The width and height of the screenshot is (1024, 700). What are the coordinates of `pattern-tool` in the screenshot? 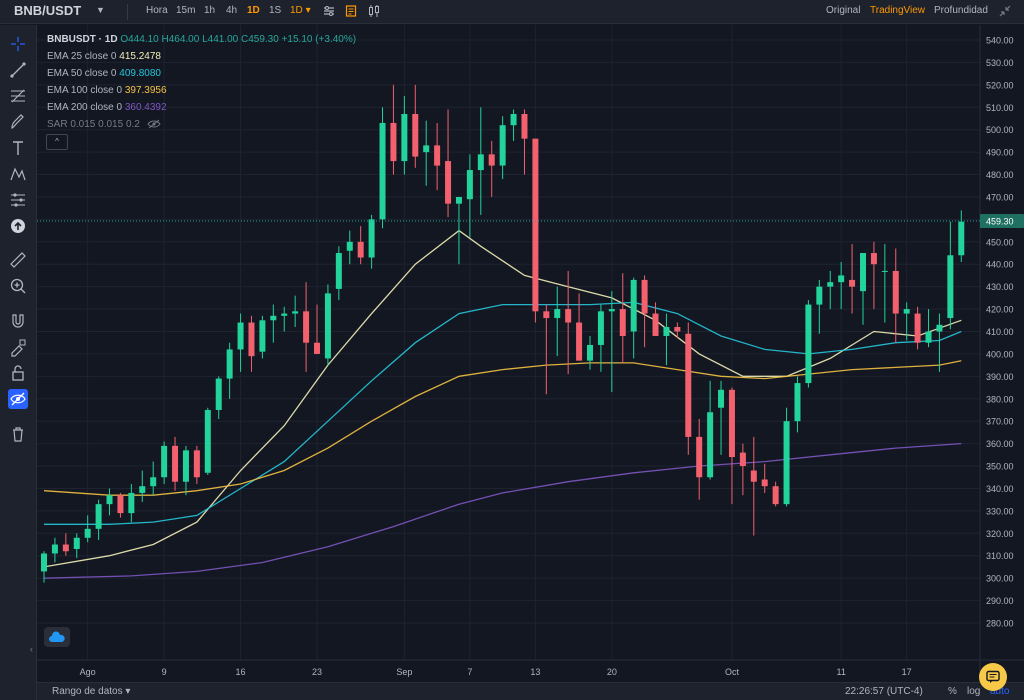 It's located at (18, 174).